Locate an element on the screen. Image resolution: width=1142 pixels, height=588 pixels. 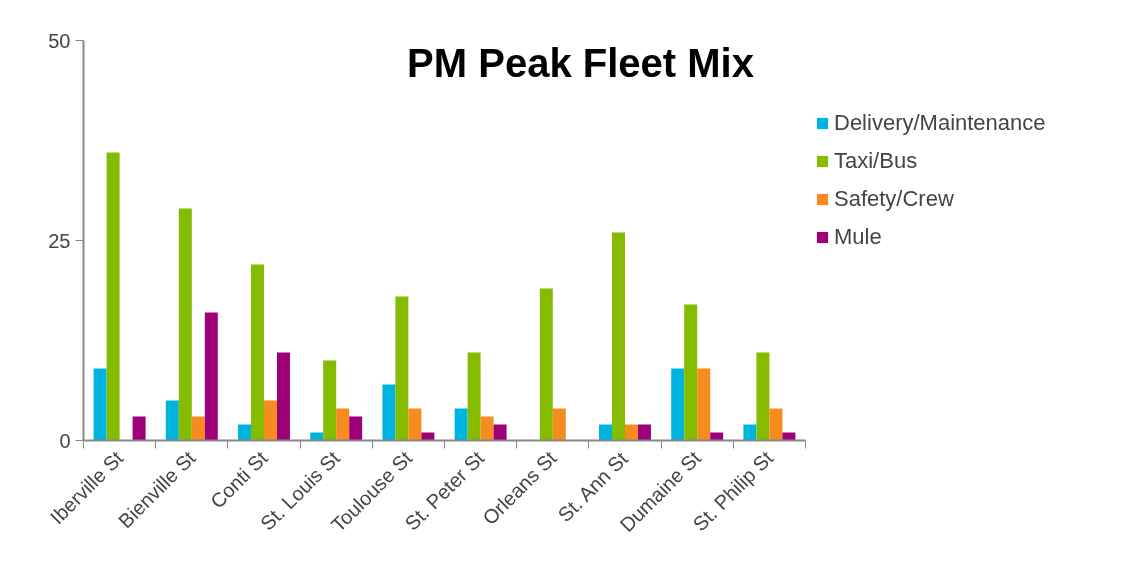
y-tick-label: 0 is located at coordinates (65, 440).